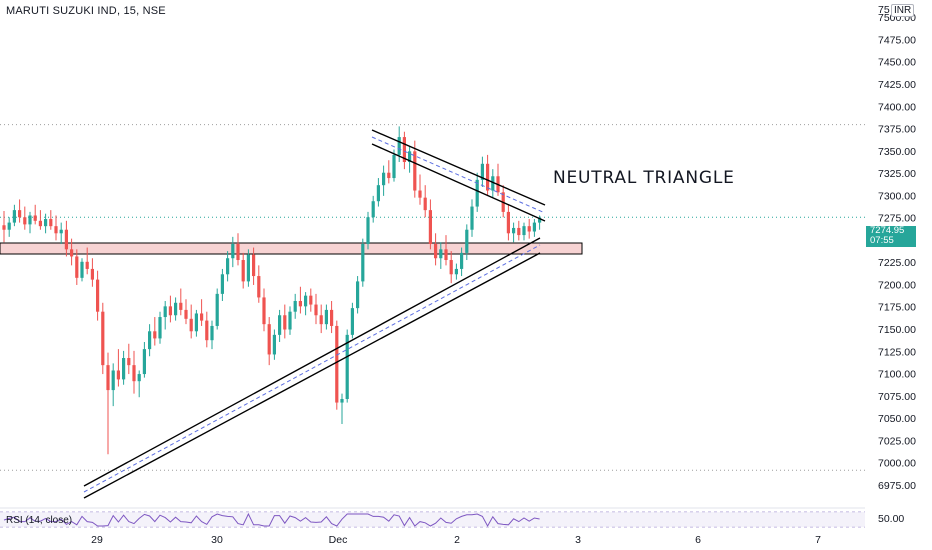 This screenshot has height=550, width=932. Describe the element at coordinates (458, 175) in the screenshot. I see `upper-channel-dashed` at that location.